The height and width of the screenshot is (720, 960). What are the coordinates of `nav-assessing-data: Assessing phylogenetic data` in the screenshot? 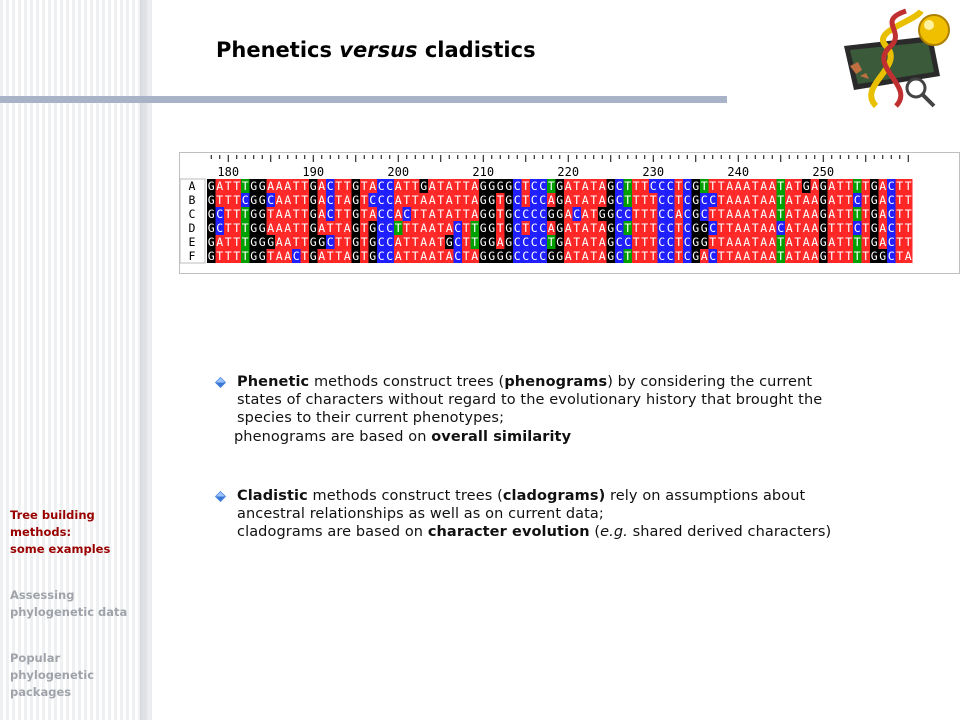 It's located at (68, 604).